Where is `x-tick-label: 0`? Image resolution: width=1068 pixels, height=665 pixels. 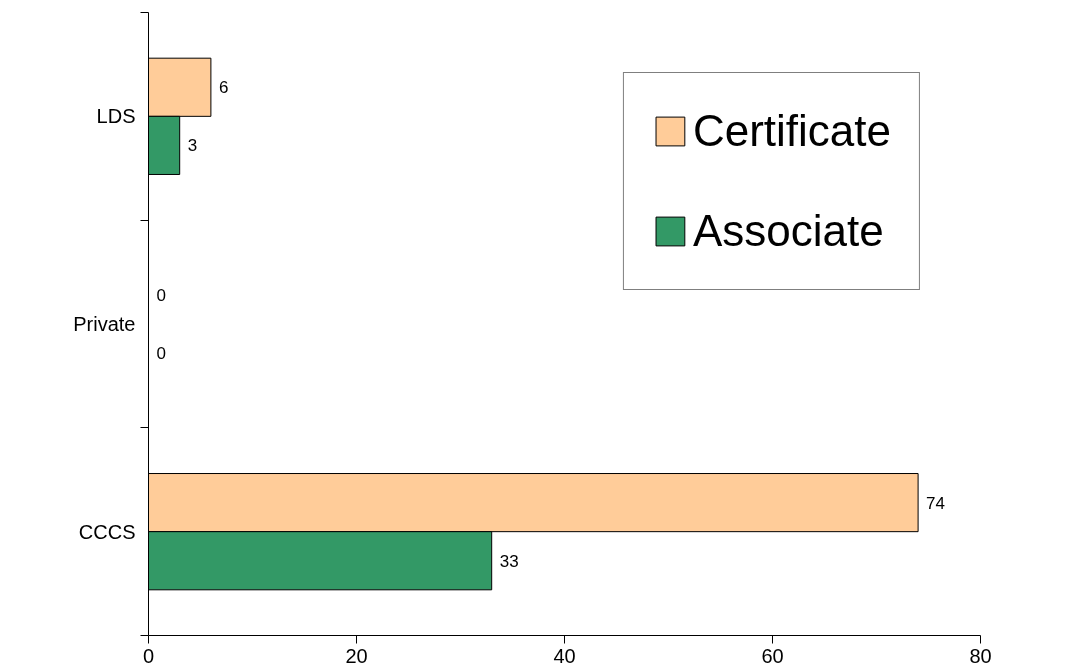 x-tick-label: 0 is located at coordinates (148, 654).